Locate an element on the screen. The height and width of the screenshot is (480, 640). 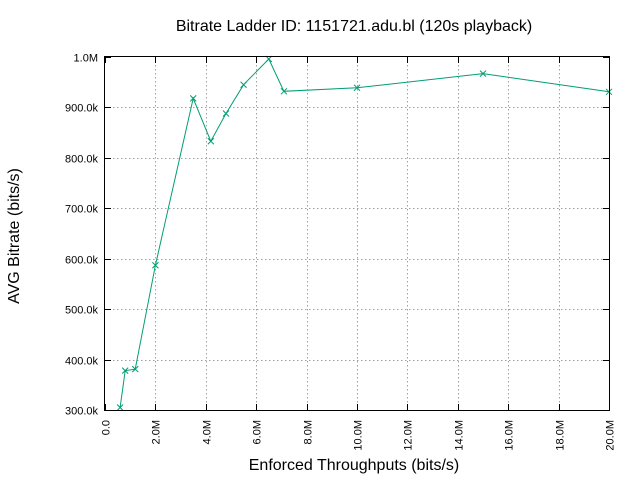
y-tick-label: 800.0k is located at coordinates (82, 160).